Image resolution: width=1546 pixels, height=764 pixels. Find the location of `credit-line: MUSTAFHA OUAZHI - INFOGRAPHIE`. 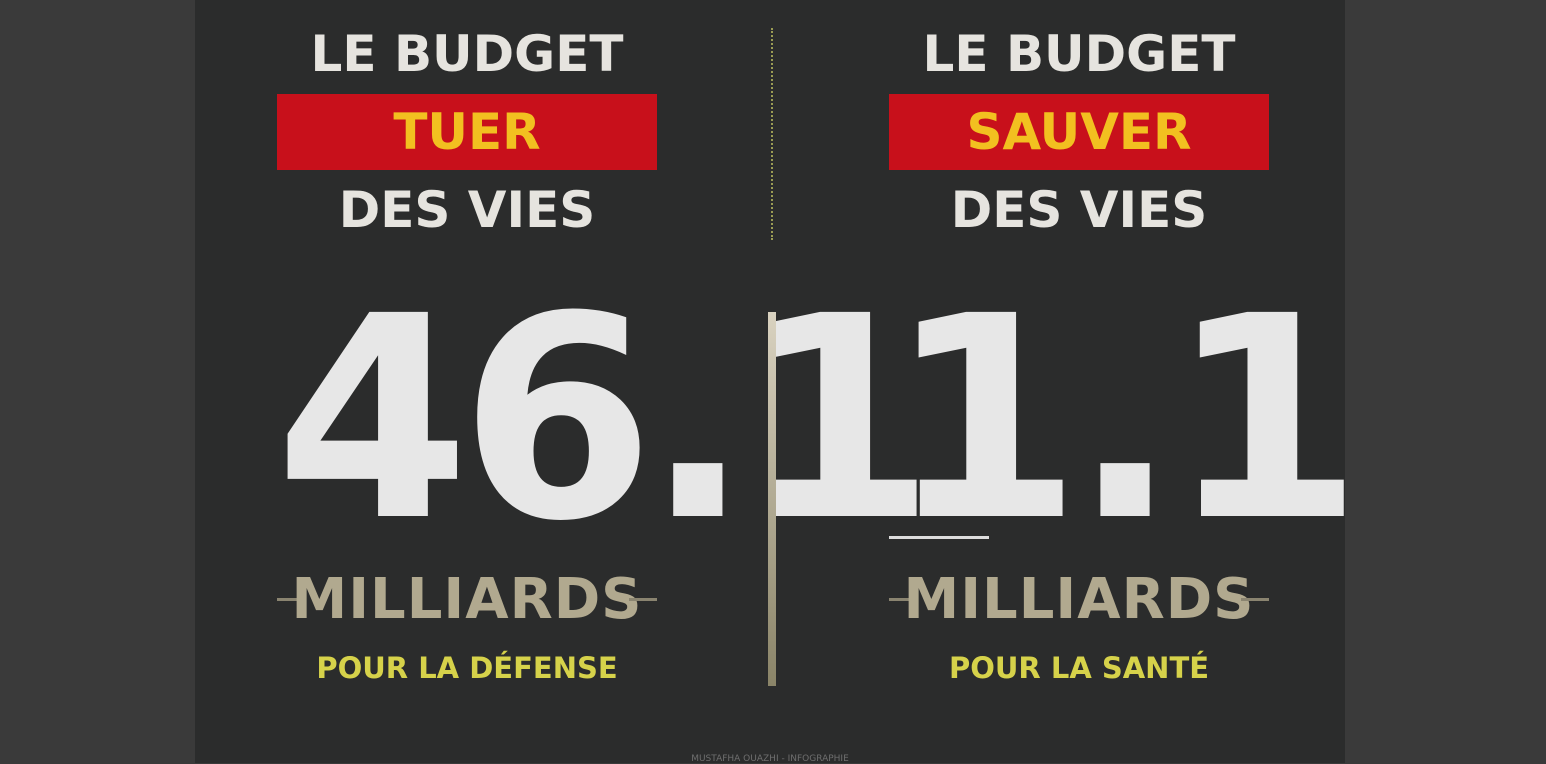

credit-line: MUSTAFHA OUAZHI - INFOGRAPHIE is located at coordinates (770, 759).